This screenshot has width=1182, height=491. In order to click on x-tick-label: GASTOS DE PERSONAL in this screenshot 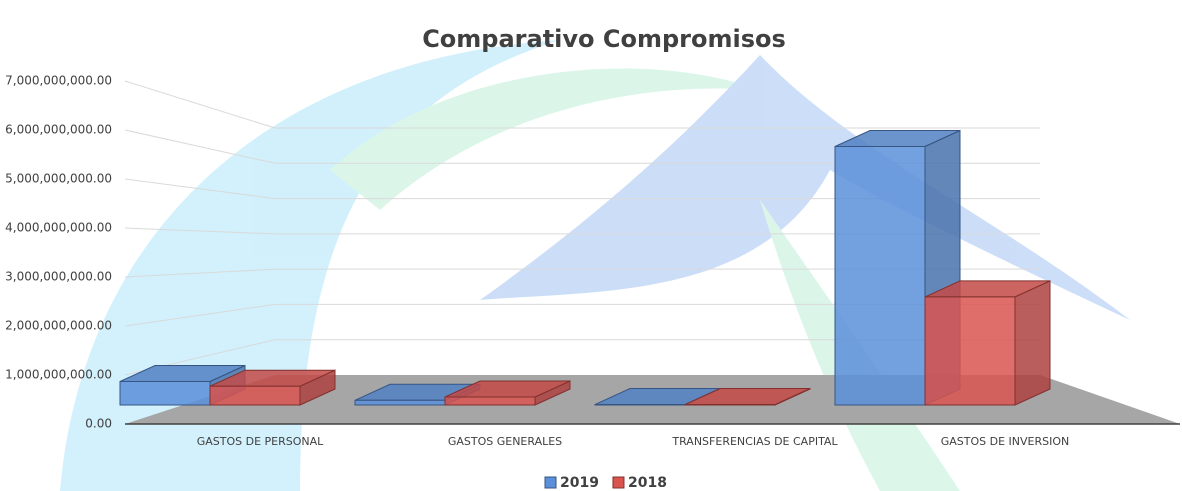, I will do `click(260, 441)`.